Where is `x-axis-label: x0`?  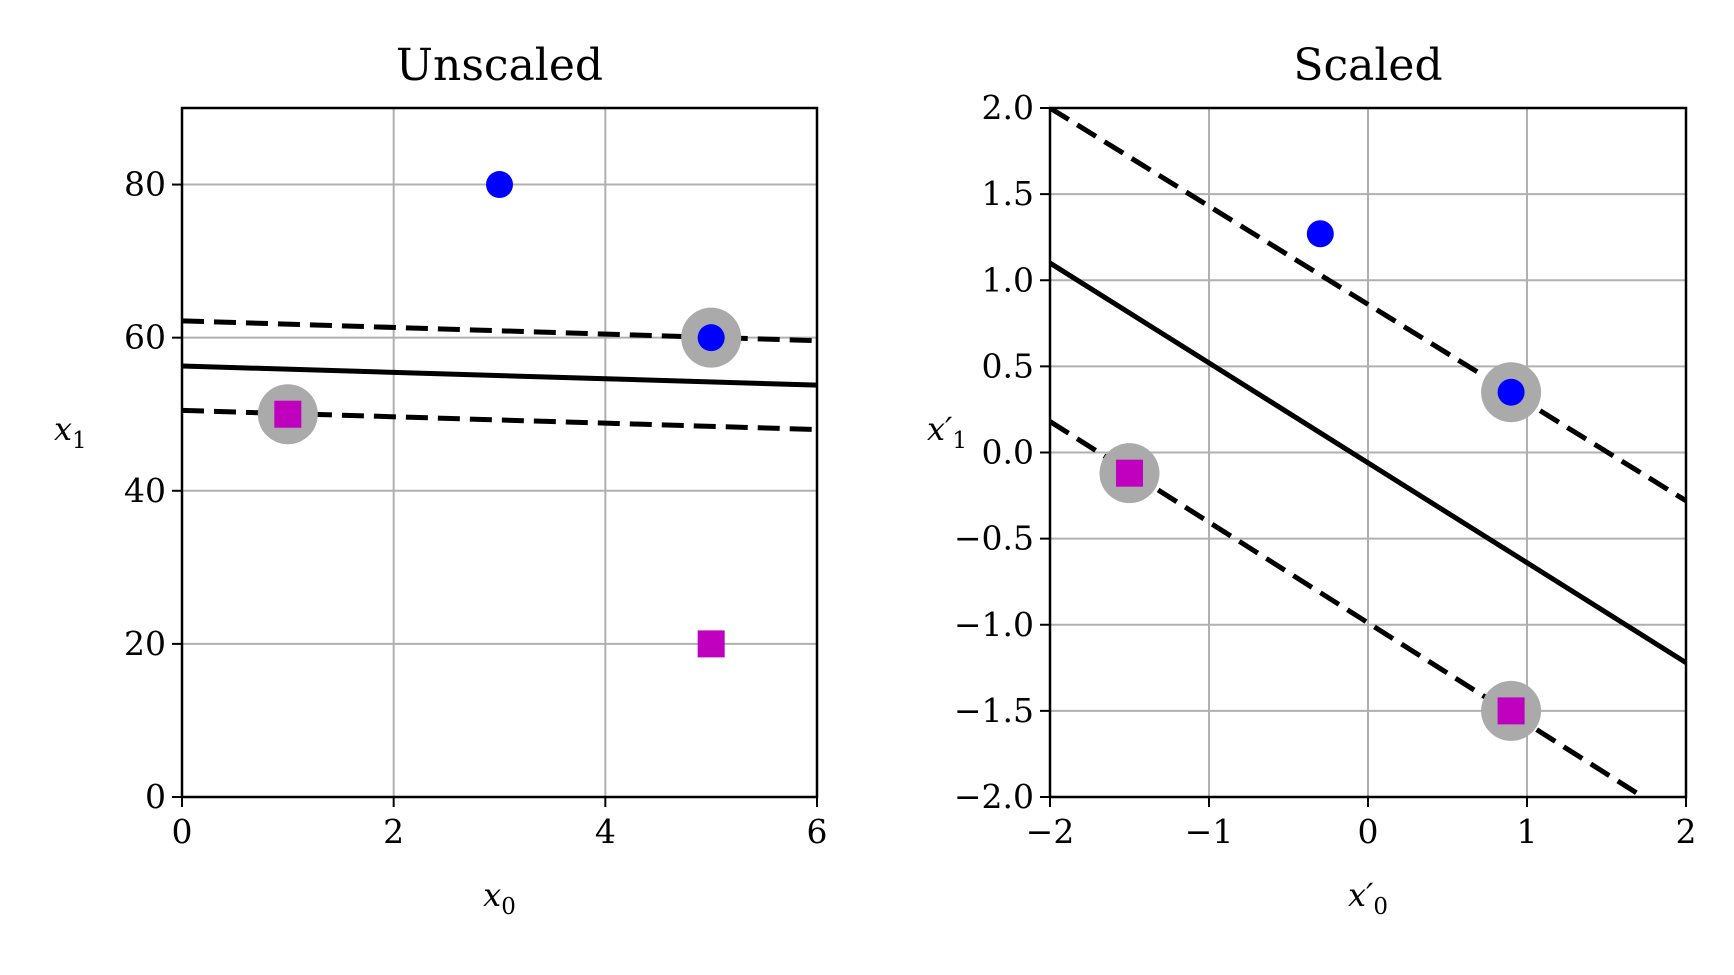 x-axis-label: x0 is located at coordinates (499, 898).